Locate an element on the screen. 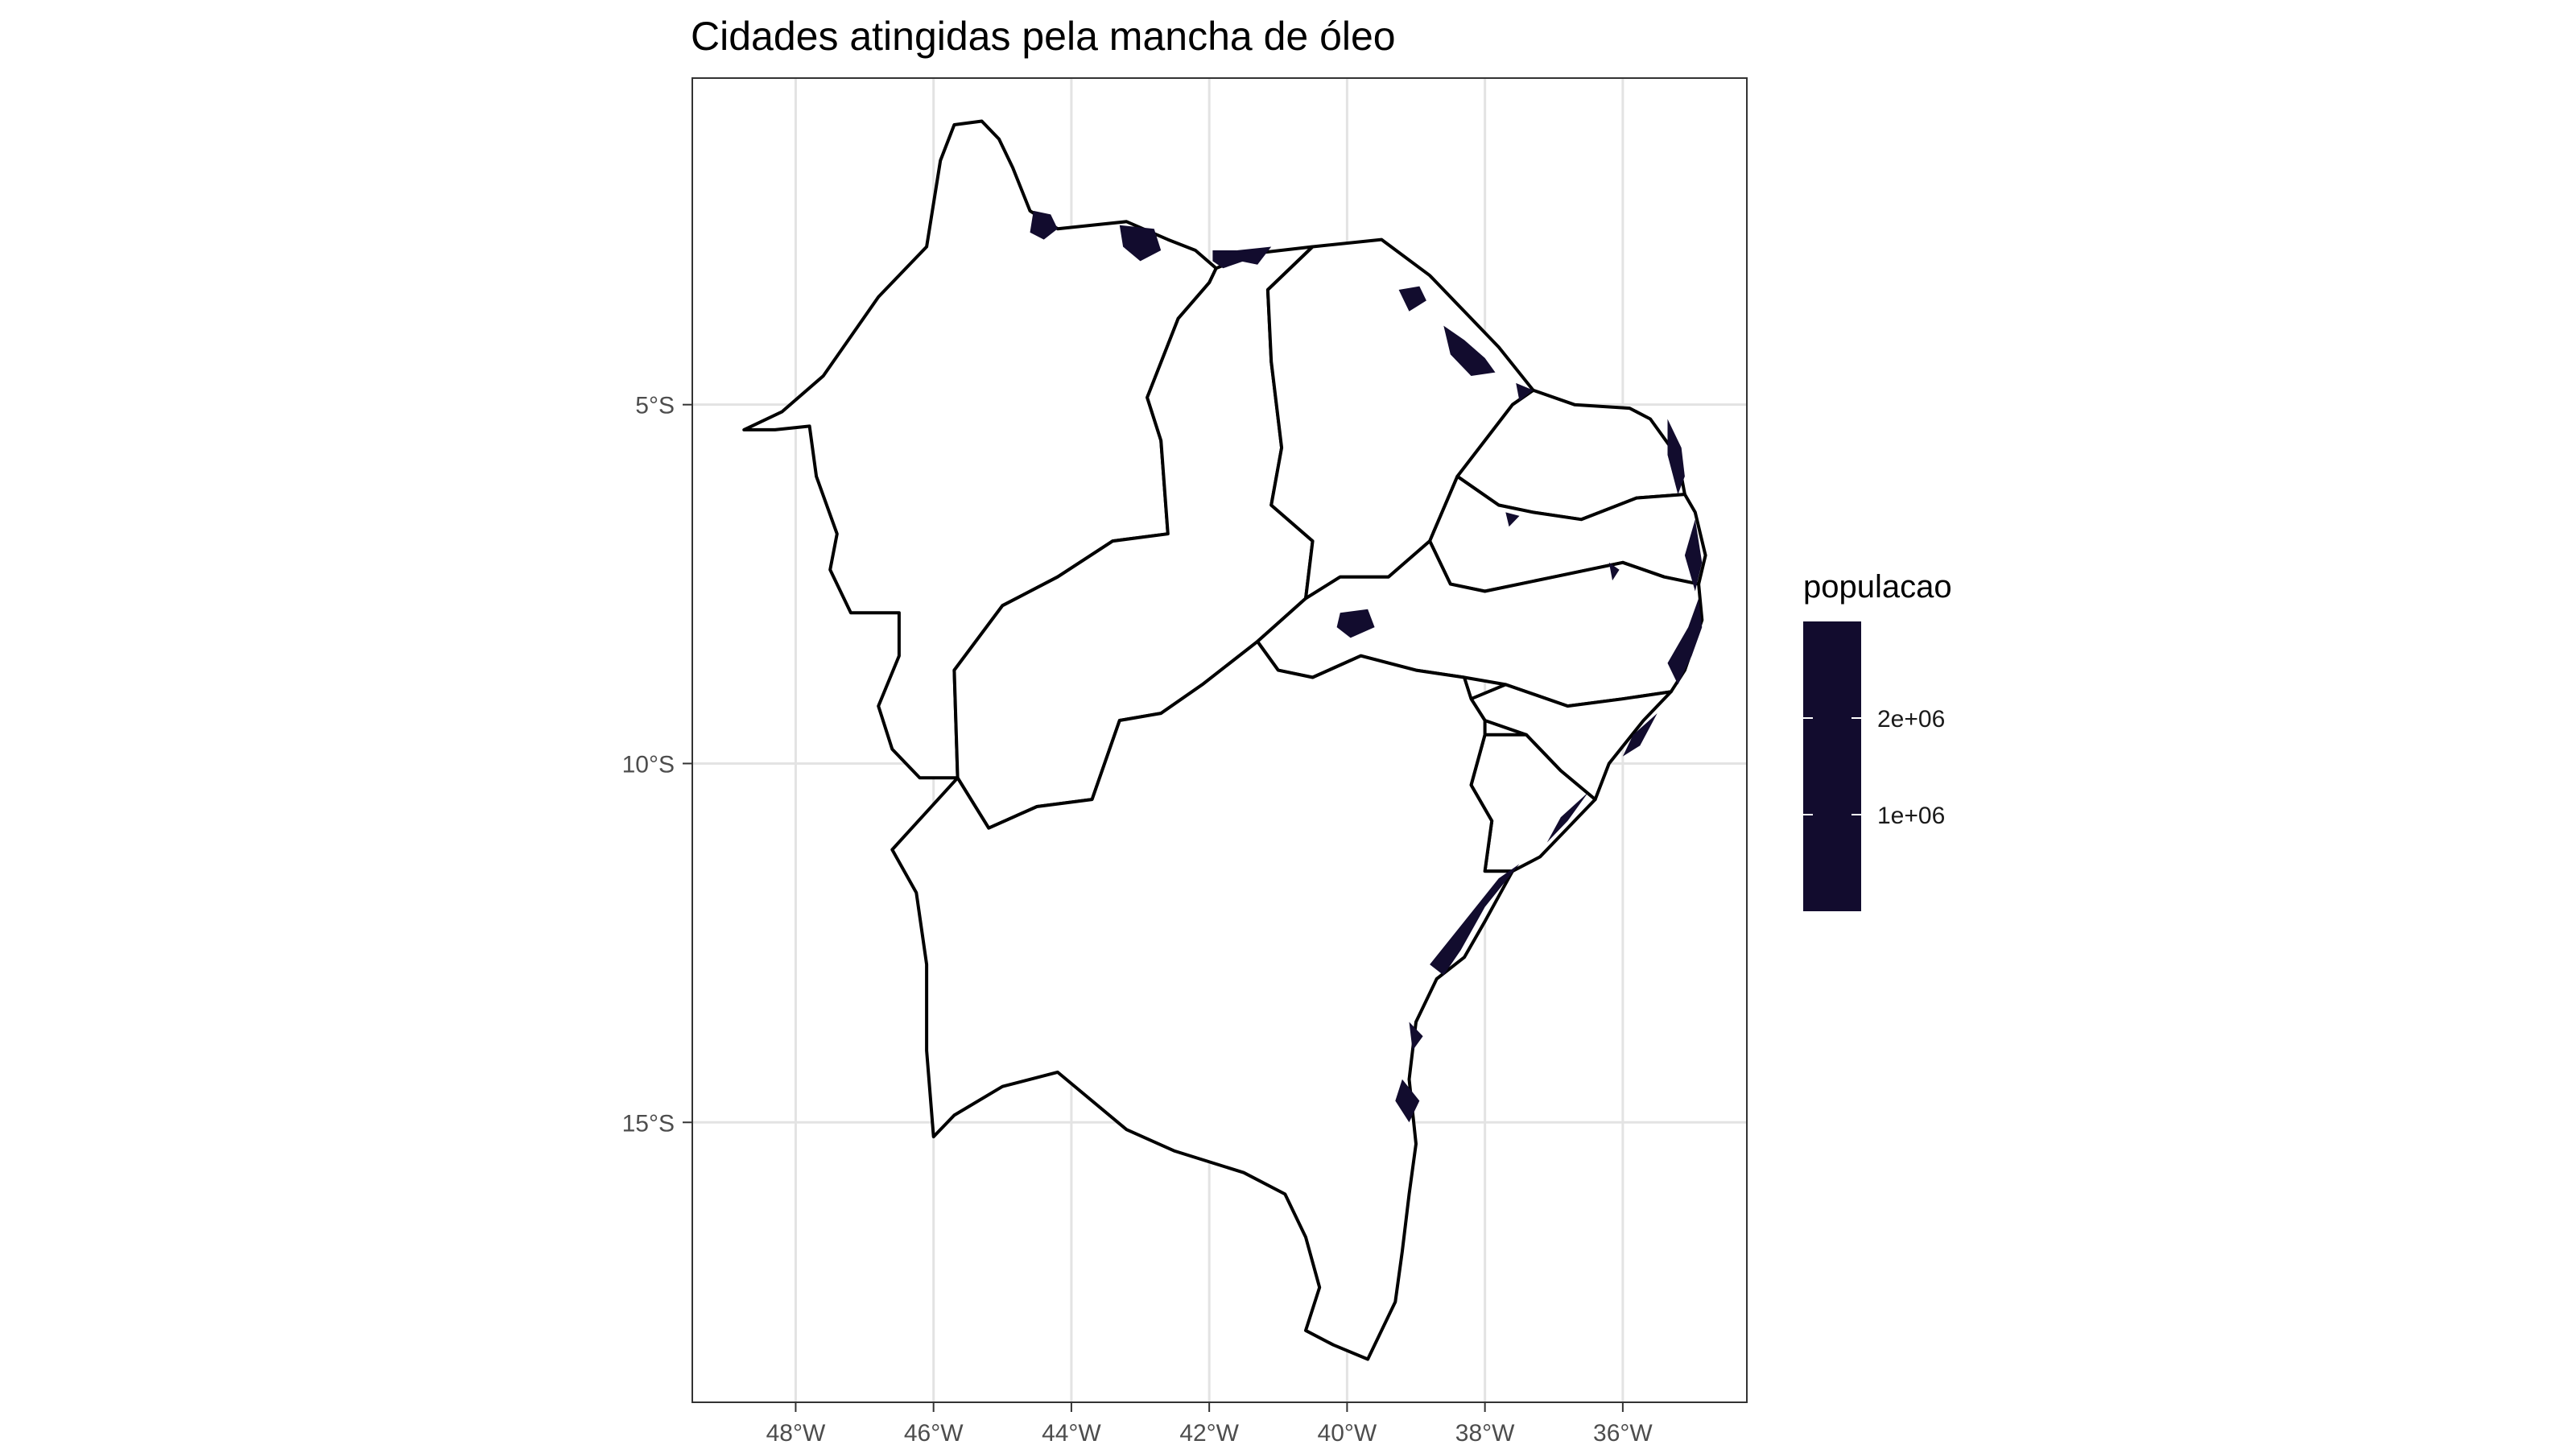 The width and height of the screenshot is (2576, 1453). legend-label: 2e+06 is located at coordinates (1911, 719).